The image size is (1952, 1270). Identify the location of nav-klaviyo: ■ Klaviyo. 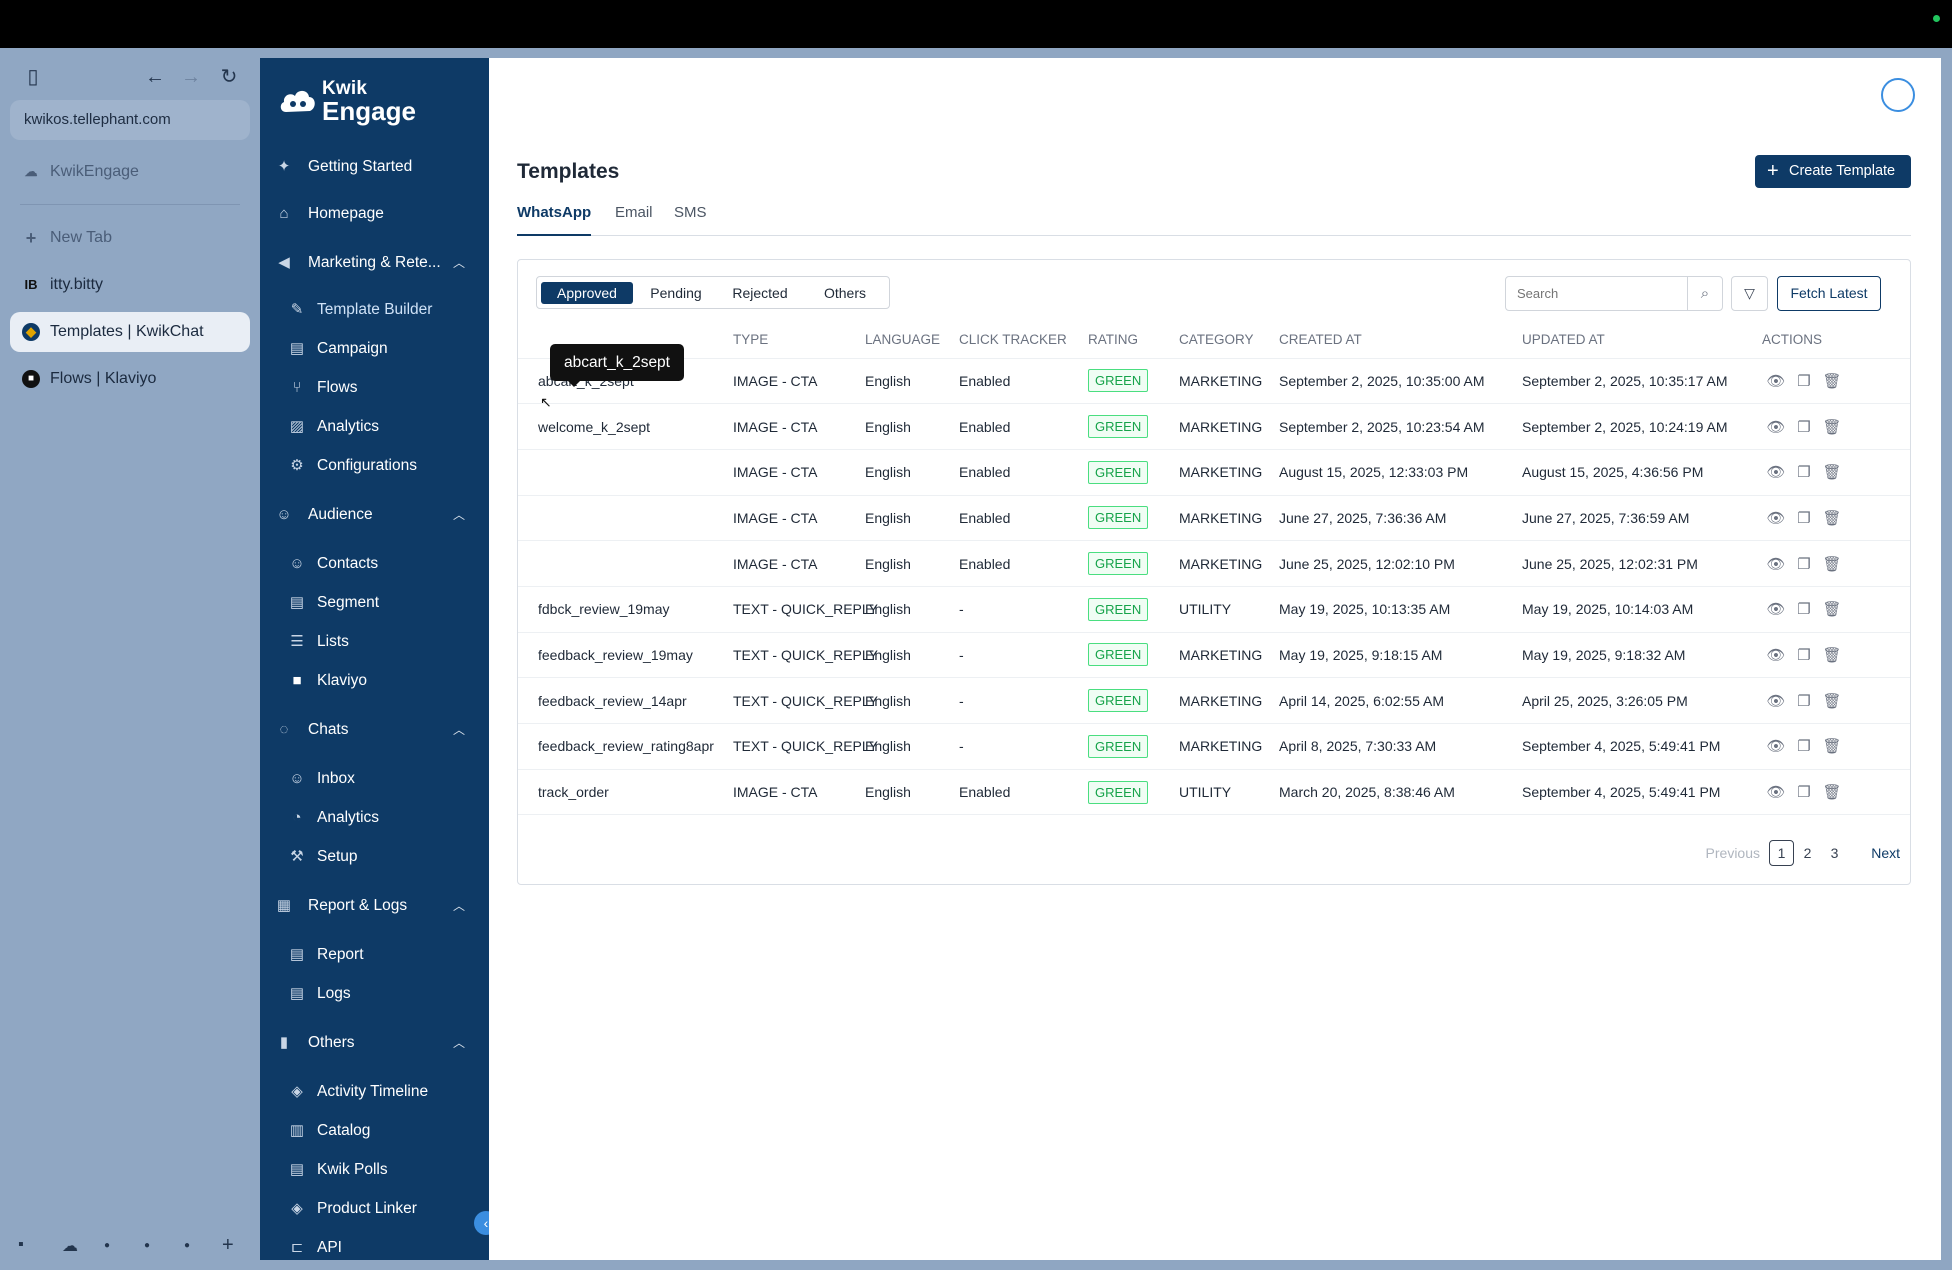
(374, 681).